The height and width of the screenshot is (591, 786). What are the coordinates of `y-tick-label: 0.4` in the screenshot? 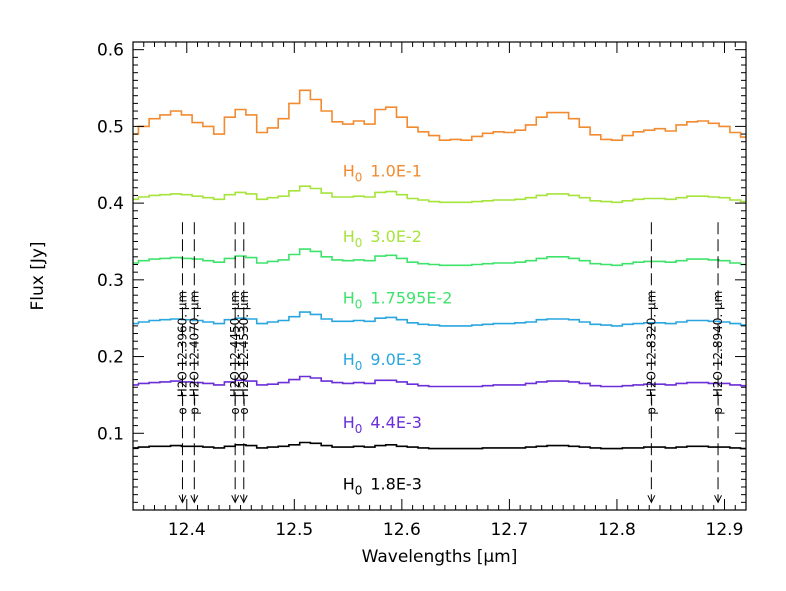 It's located at (110, 204).